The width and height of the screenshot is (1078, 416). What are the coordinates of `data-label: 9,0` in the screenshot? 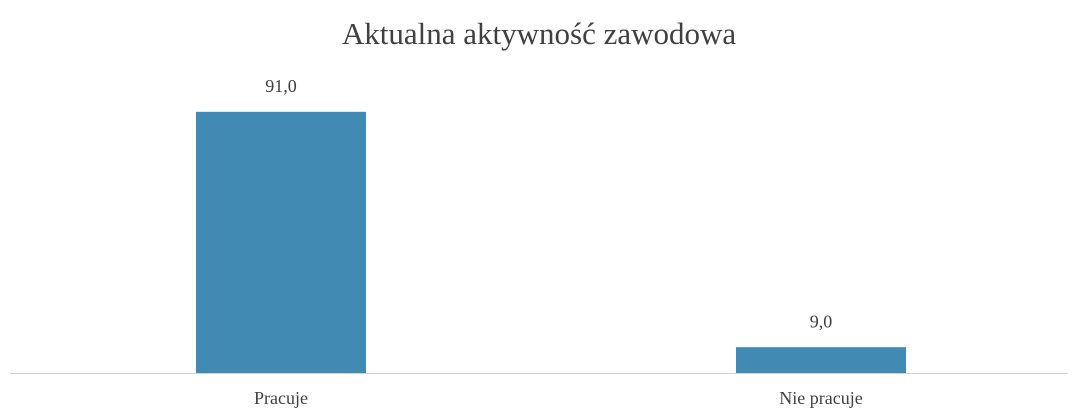 It's located at (821, 321).